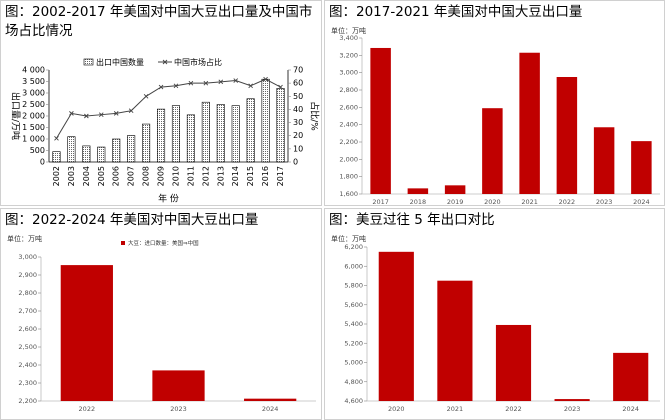 This screenshot has height=420, width=665. I want to click on legend-label: 大豆：进口数量：美国⇒中国, so click(163, 243).